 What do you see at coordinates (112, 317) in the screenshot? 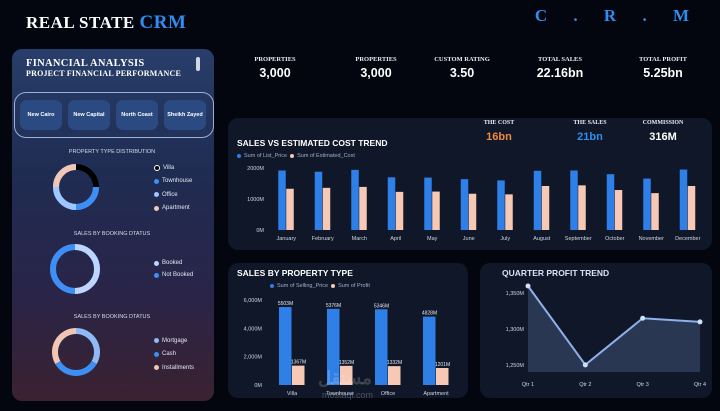
I see `donut-payment-title: SALES BY BOOKING DTATUS` at bounding box center [112, 317].